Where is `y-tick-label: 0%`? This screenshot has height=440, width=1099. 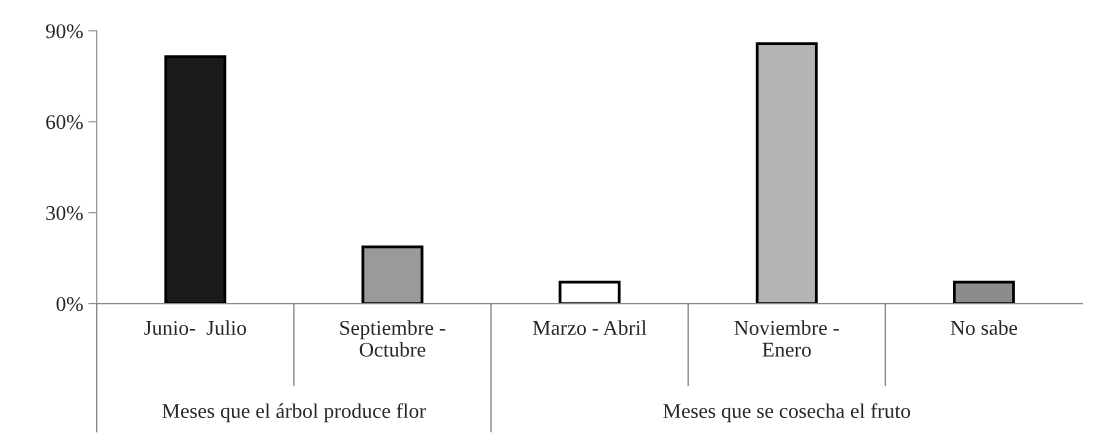 y-tick-label: 0% is located at coordinates (69, 304).